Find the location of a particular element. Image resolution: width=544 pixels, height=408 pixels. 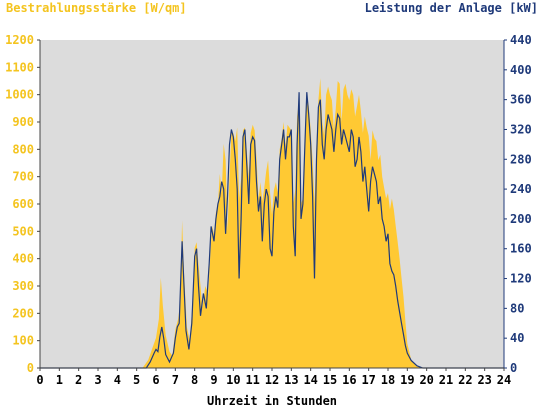

right-tick-label: 160 is located at coordinates (521, 249).